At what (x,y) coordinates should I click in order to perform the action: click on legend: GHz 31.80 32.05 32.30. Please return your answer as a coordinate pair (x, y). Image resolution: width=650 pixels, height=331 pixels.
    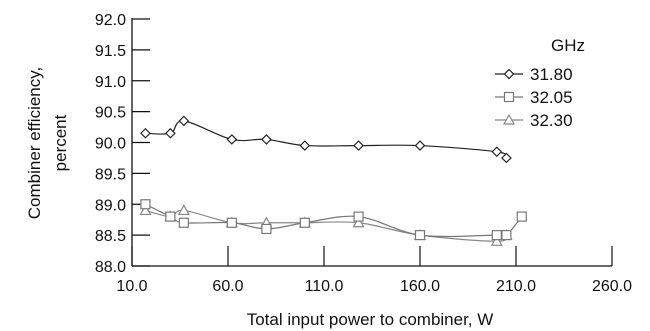
    Looking at the image, I should click on (540, 83).